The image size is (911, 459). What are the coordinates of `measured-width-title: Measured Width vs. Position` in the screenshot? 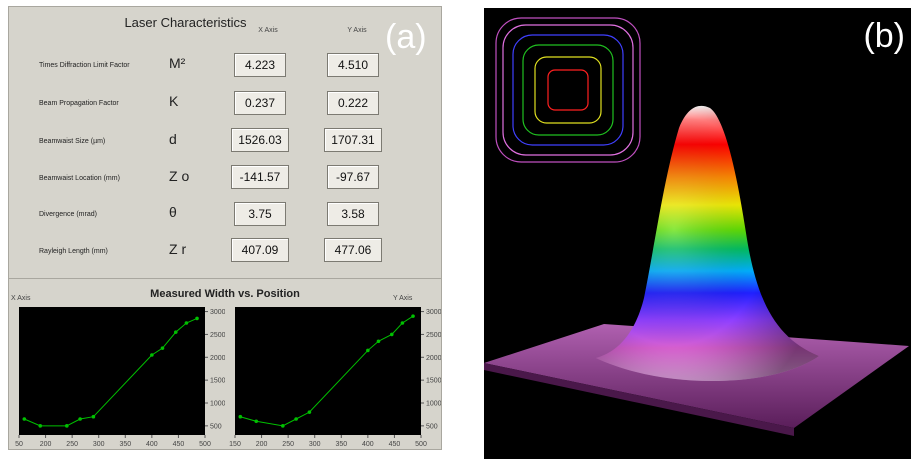 It's located at (225, 294).